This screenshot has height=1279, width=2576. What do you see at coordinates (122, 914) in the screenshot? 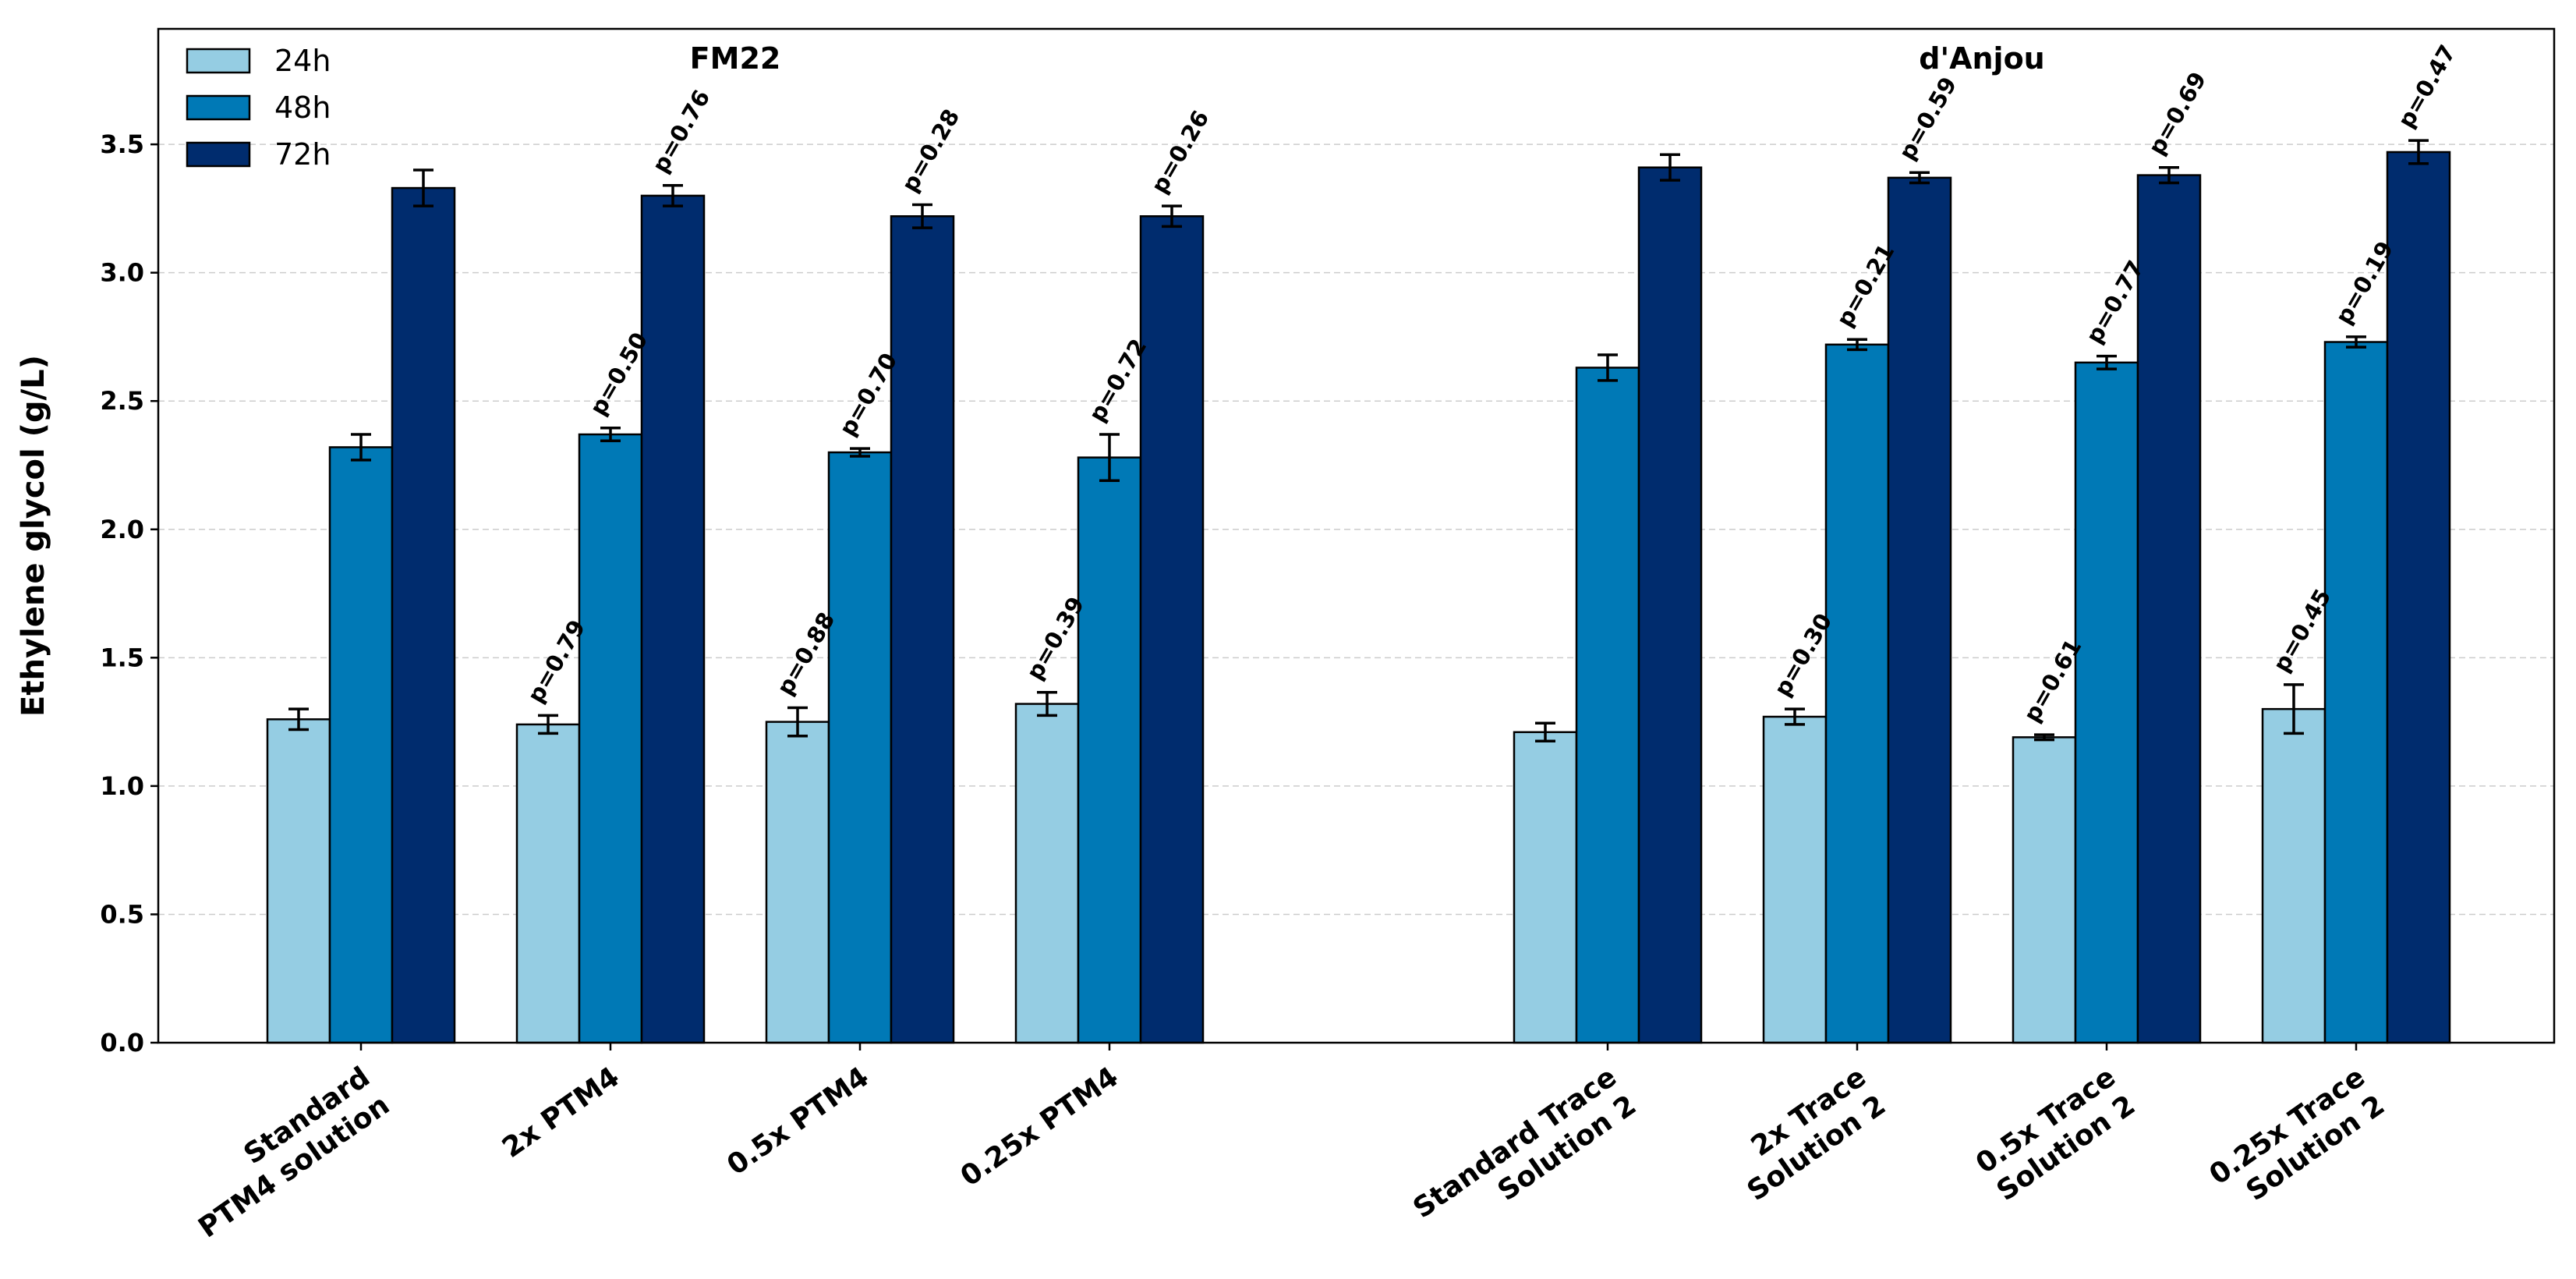
I see `y-tick-label: 0.5` at bounding box center [122, 914].